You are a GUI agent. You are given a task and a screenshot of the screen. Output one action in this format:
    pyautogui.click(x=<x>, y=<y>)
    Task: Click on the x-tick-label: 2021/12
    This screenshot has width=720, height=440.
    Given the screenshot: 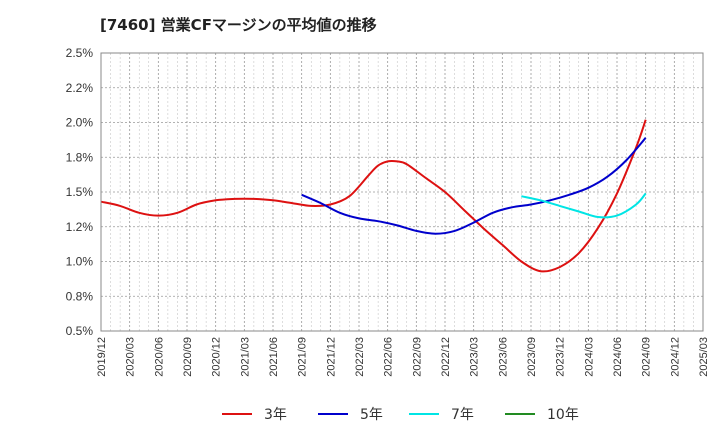 What is the action you would take?
    pyautogui.click(x=331, y=357)
    